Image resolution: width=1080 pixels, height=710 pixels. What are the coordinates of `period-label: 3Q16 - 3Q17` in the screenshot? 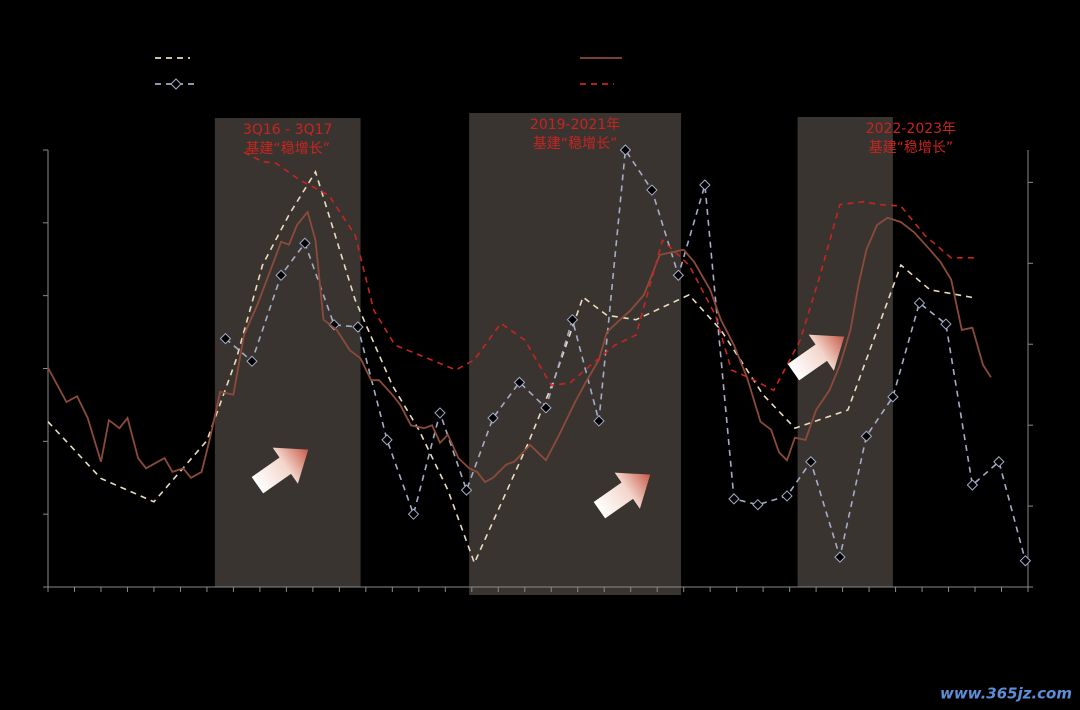 It's located at (287, 130).